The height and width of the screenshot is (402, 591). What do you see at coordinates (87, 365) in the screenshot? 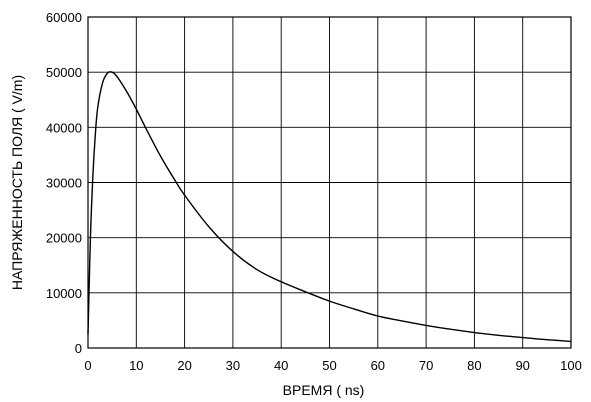
I see `x-tick-label: 0` at bounding box center [87, 365].